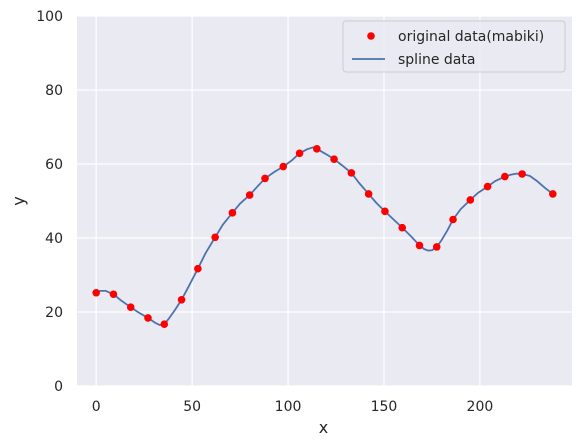  I want to click on y-axis-ticks: 0 20 40 60 80 100, so click(49, 202).